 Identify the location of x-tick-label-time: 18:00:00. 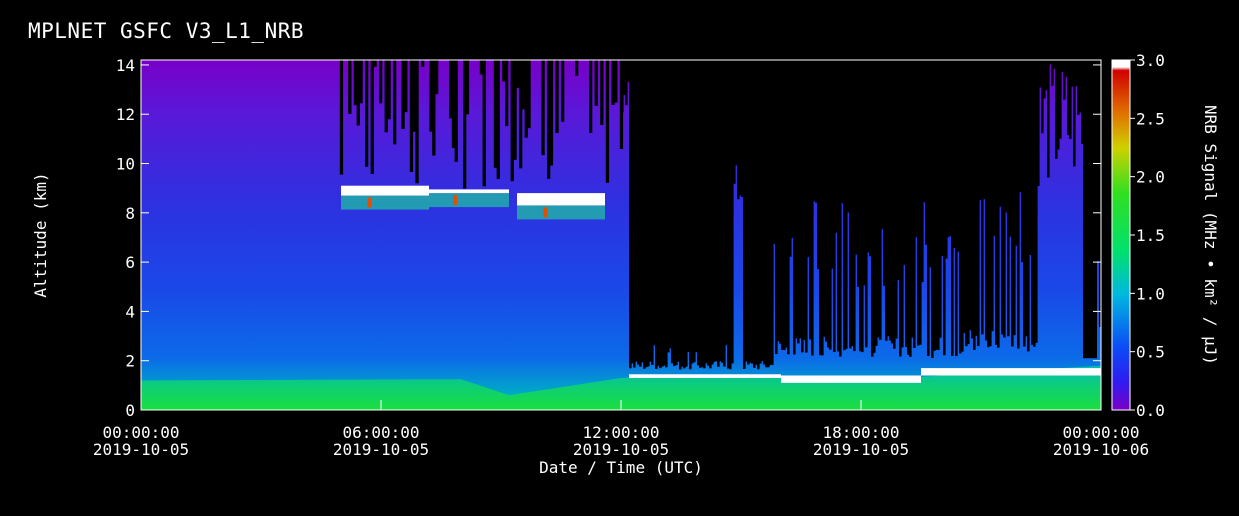
(860, 432).